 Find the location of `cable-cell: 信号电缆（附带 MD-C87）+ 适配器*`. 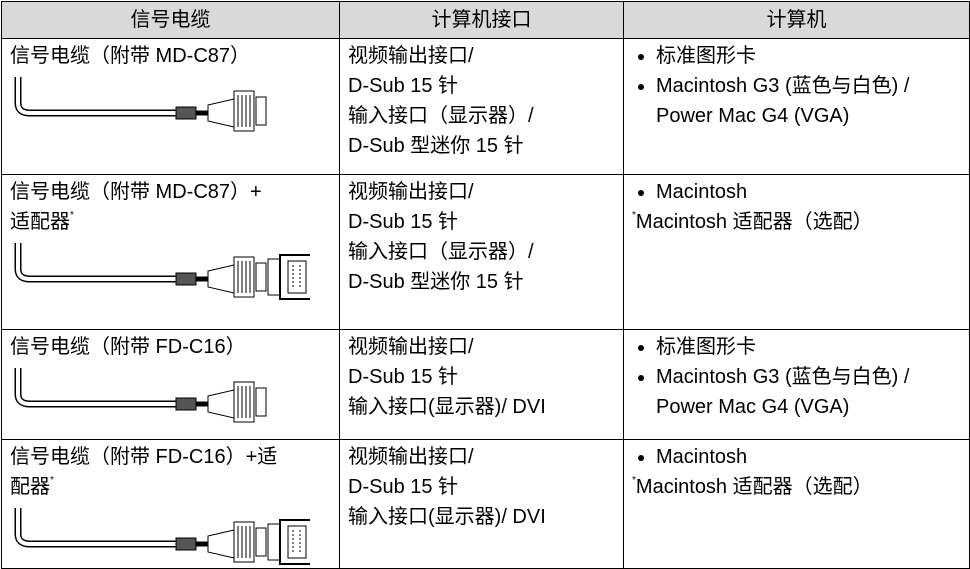

cable-cell: 信号电缆（附带 MD-C87）+ 适配器* is located at coordinates (170, 252).